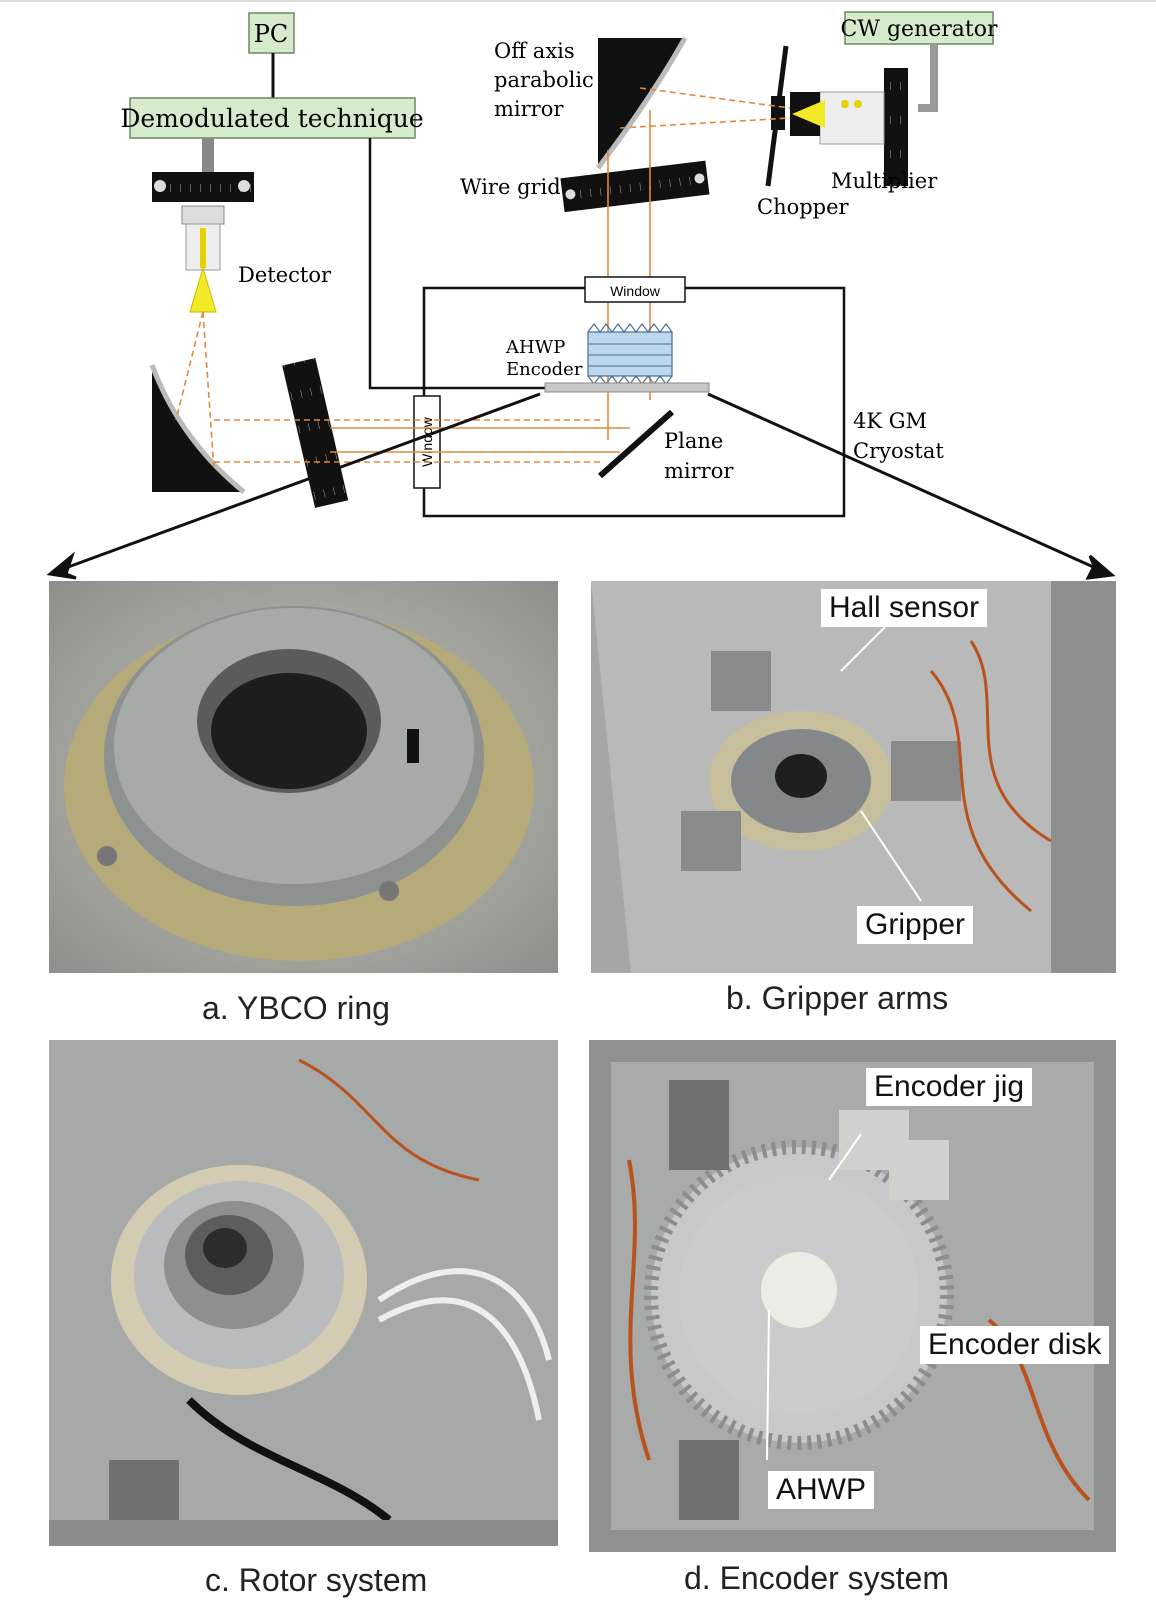 The height and width of the screenshot is (1618, 1156). What do you see at coordinates (1015, 1345) in the screenshot?
I see `callout-encoder-disk: Encoder disk` at bounding box center [1015, 1345].